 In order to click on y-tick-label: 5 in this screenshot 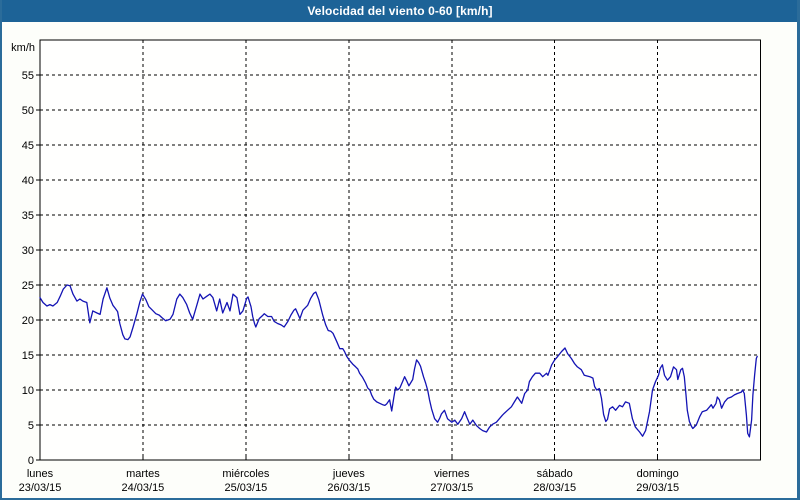, I will do `click(31, 426)`.